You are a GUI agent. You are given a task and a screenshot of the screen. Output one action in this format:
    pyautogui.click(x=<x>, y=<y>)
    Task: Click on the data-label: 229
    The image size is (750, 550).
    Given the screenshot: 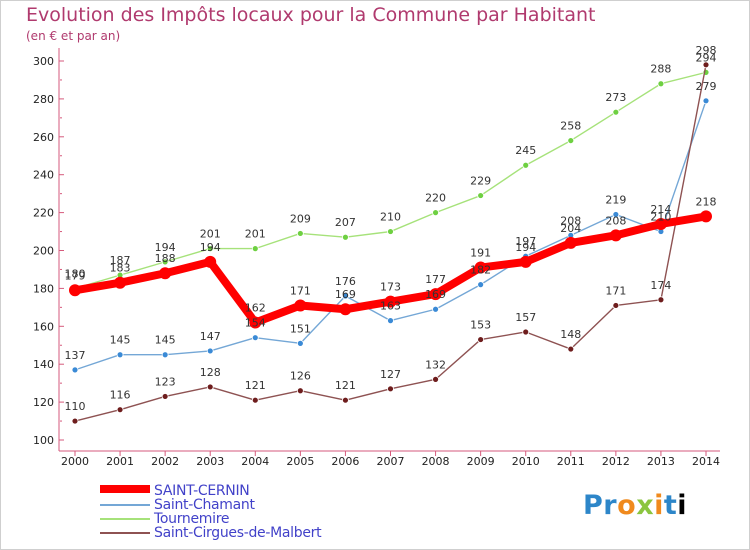 What is the action you would take?
    pyautogui.click(x=480, y=181)
    